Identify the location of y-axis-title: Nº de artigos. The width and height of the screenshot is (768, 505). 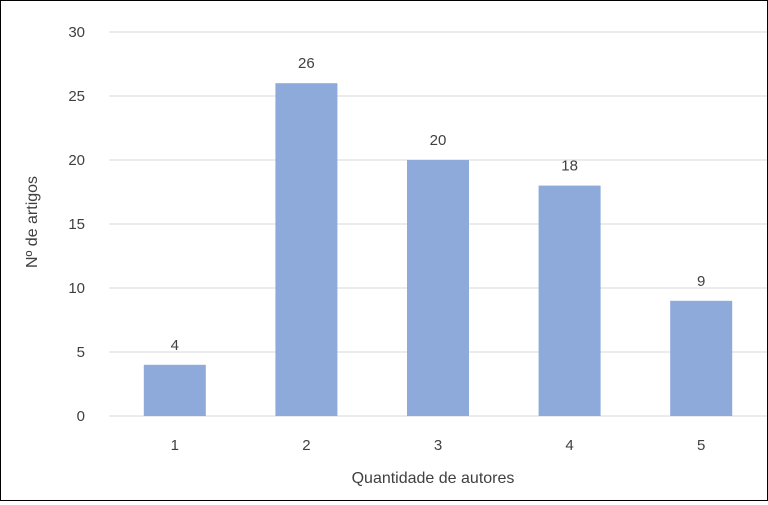
(32, 222).